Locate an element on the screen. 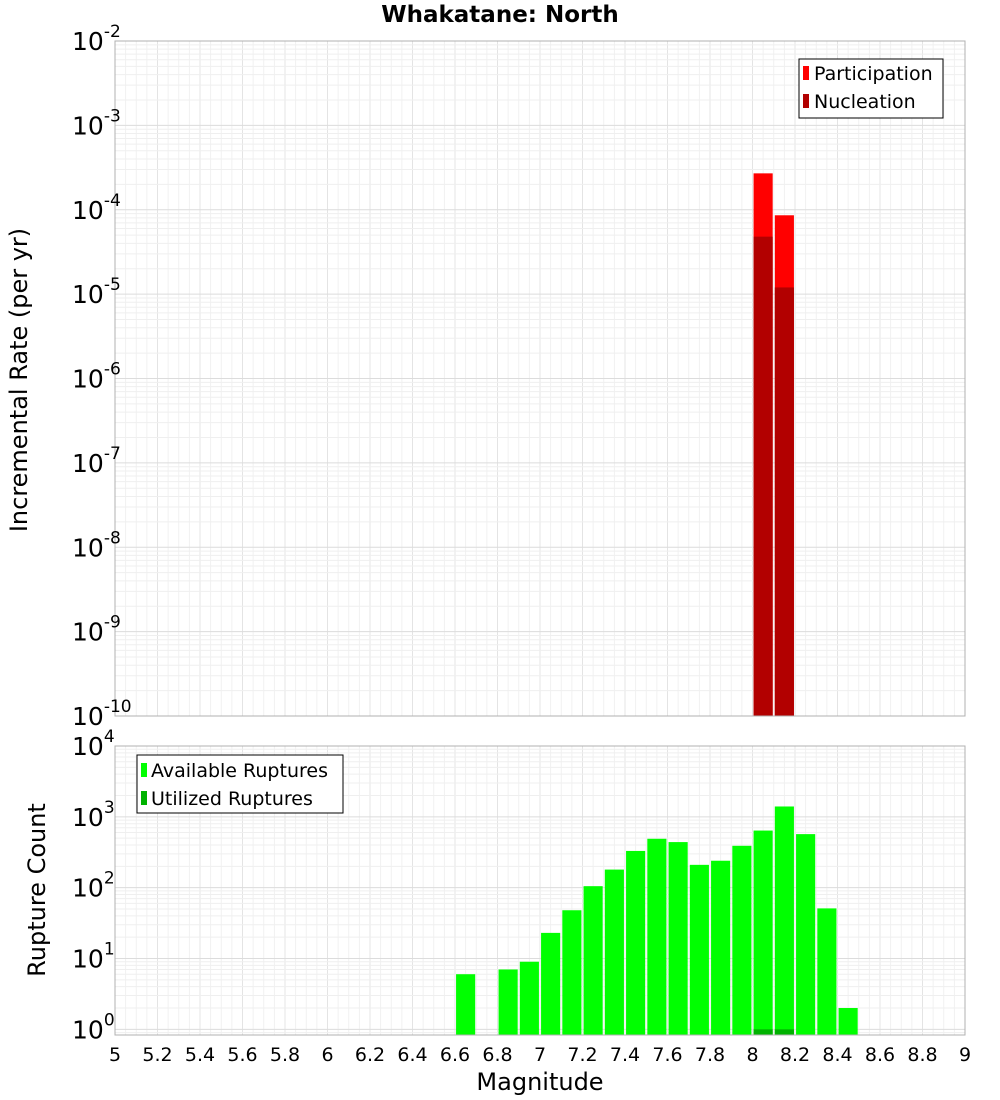  bottom-y-tick-labels: 10⁴ 10³ 10² 10¹ 10⁰ is located at coordinates (93, 885).